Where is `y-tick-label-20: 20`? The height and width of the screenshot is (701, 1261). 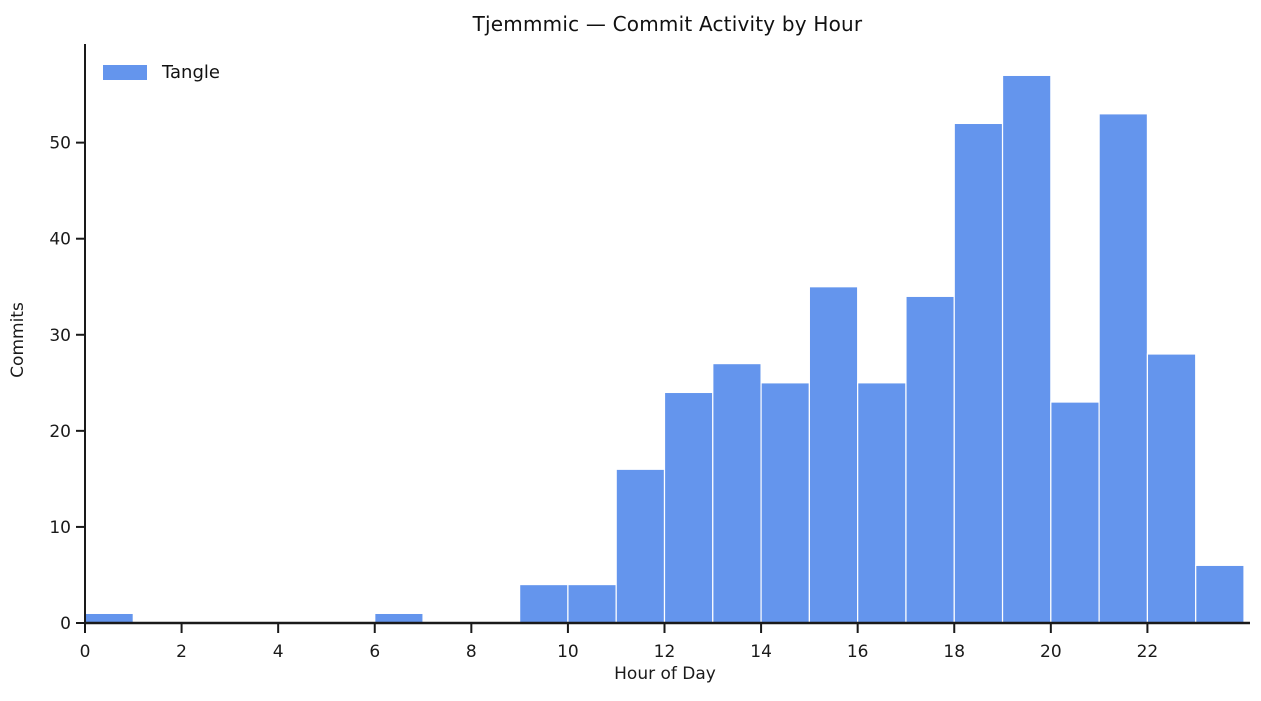
y-tick-label-20: 20 is located at coordinates (60, 432).